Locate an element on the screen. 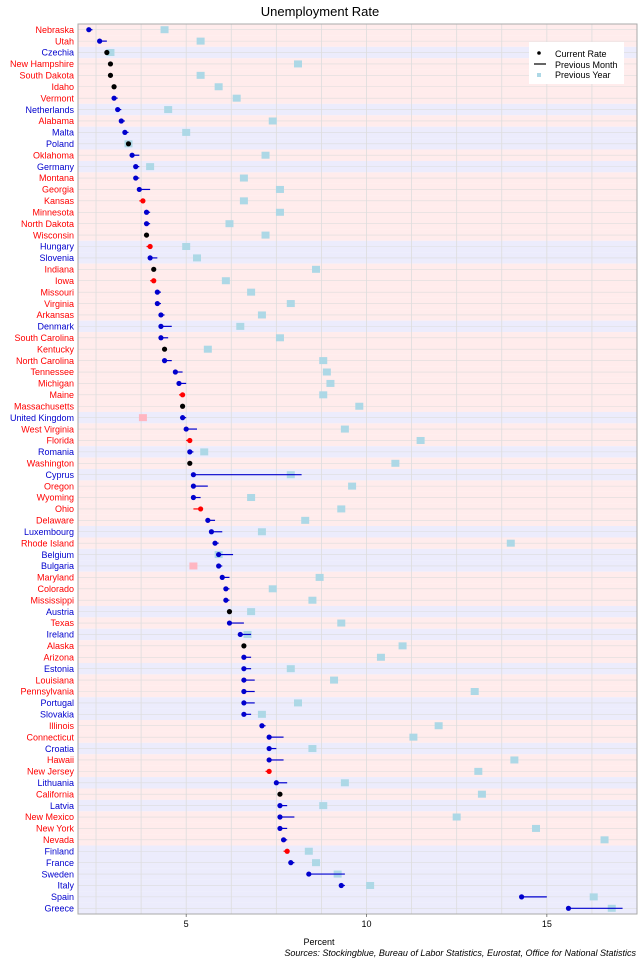  previous-year-marker-maryland is located at coordinates (319, 577).